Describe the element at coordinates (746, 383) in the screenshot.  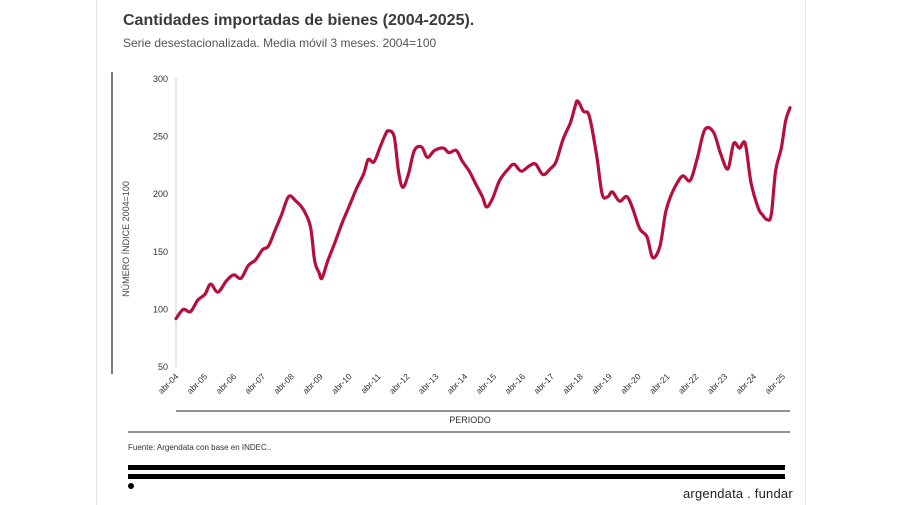
I see `x-tick-label: abr-24` at that location.